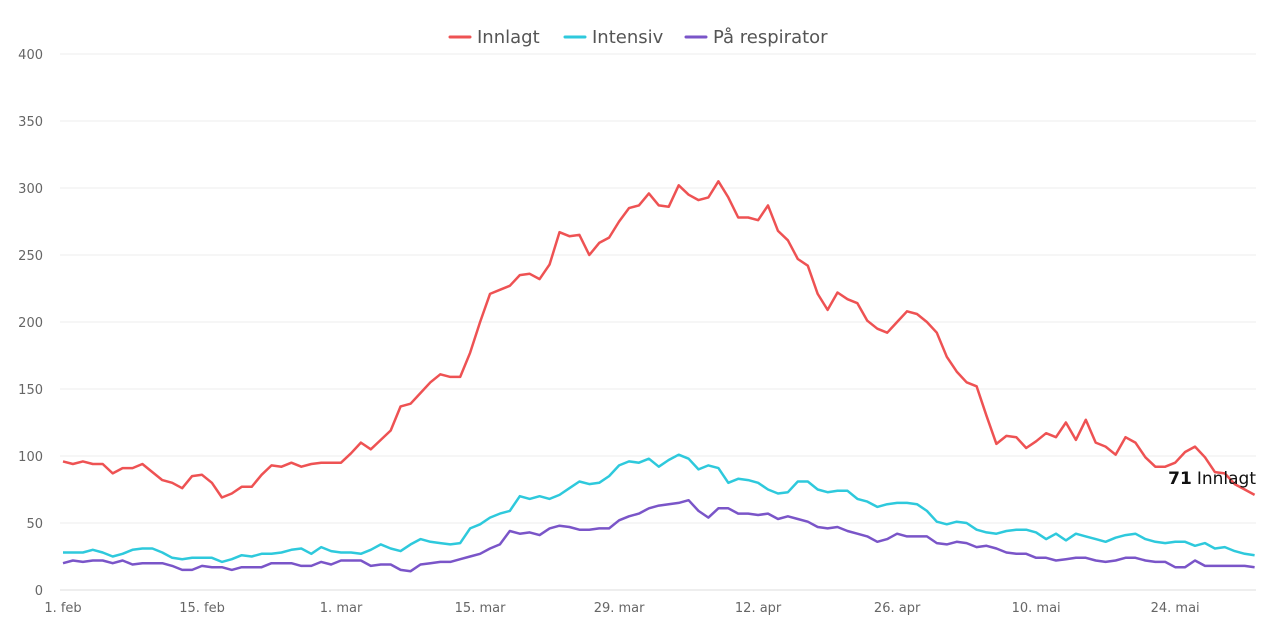 The width and height of the screenshot is (1280, 633). Describe the element at coordinates (39, 591) in the screenshot. I see `y-tick-label: 0` at that location.